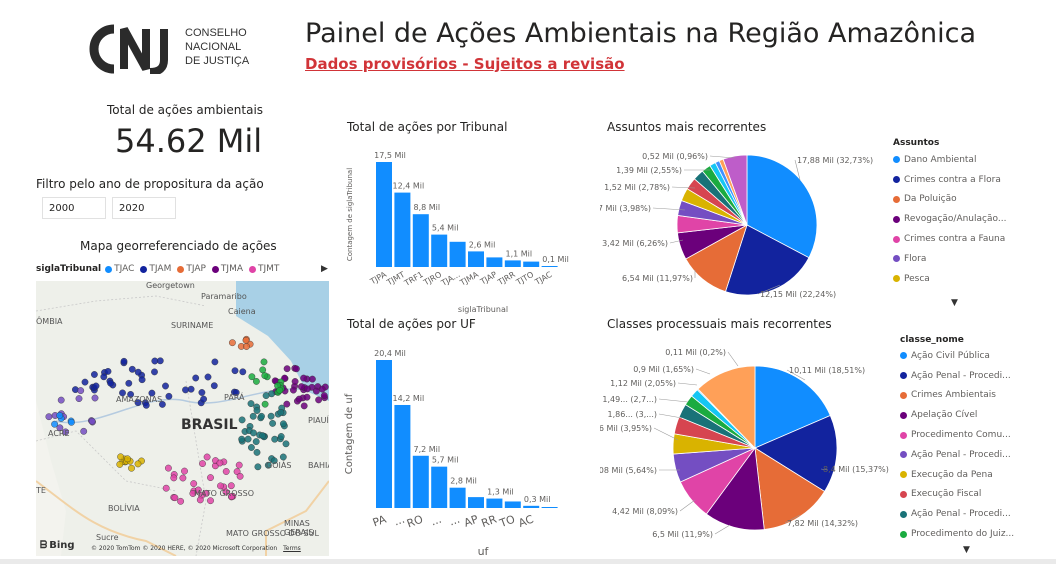  What do you see at coordinates (324, 269) in the screenshot?
I see `map-legend-next-icon: ▶` at bounding box center [324, 269].